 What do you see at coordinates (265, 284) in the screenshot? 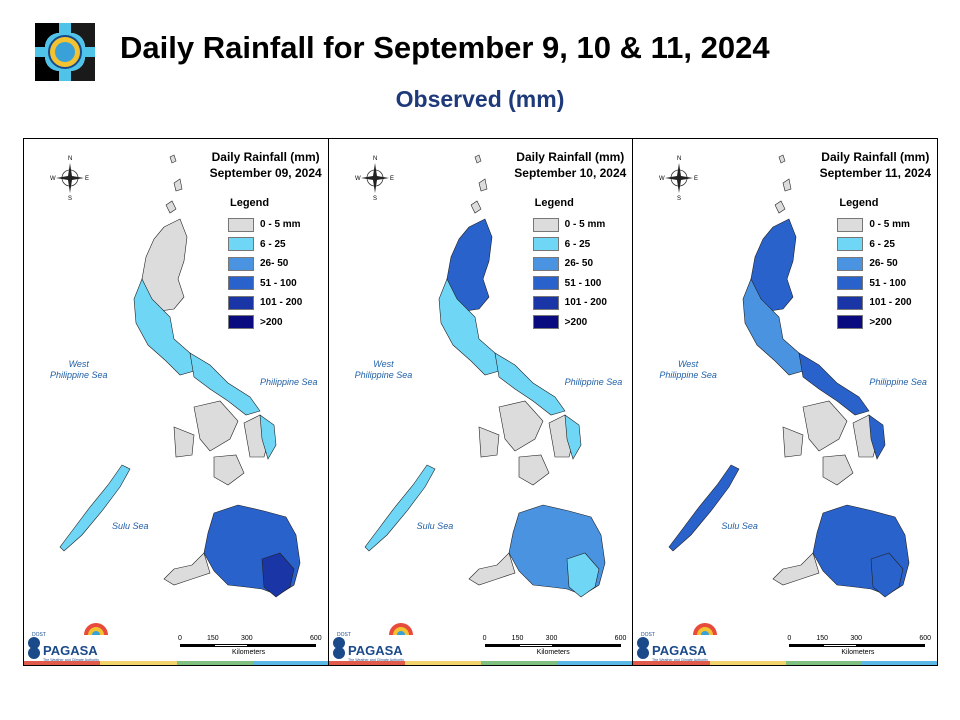
I see `legend-item: 51 - 100` at bounding box center [265, 284].